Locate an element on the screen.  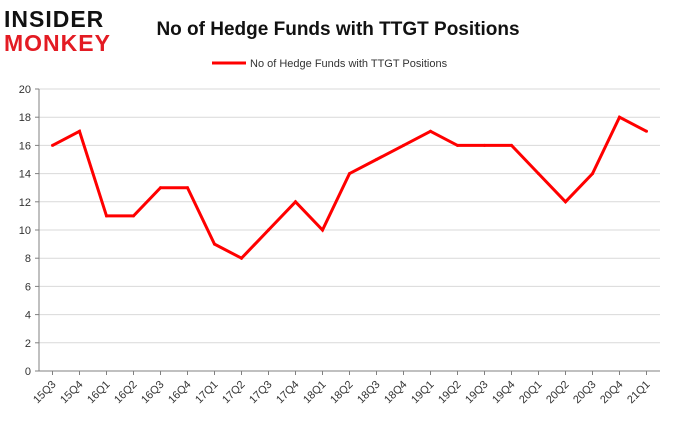
x-tick-label: 17Q4 is located at coordinates (288, 393).